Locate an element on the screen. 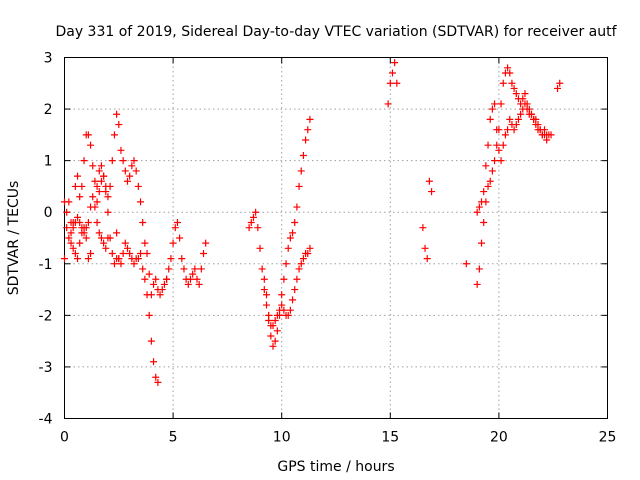 This screenshot has height=480, width=640. series-trace-c-0.3-2h is located at coordinates (89, 222).